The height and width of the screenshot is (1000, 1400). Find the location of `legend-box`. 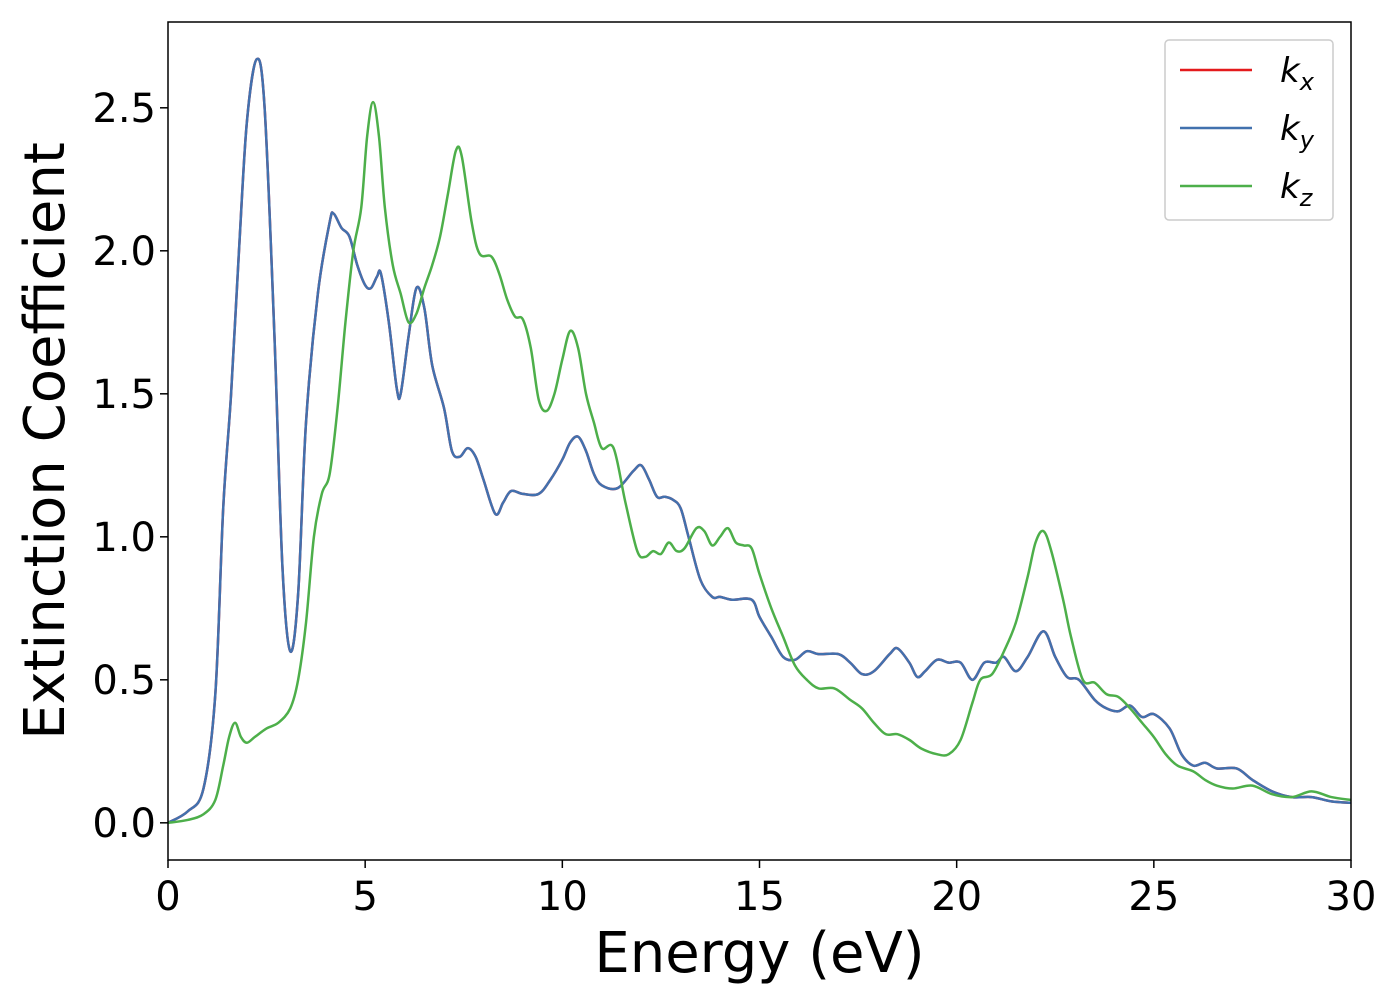

legend-box is located at coordinates (1249, 130).